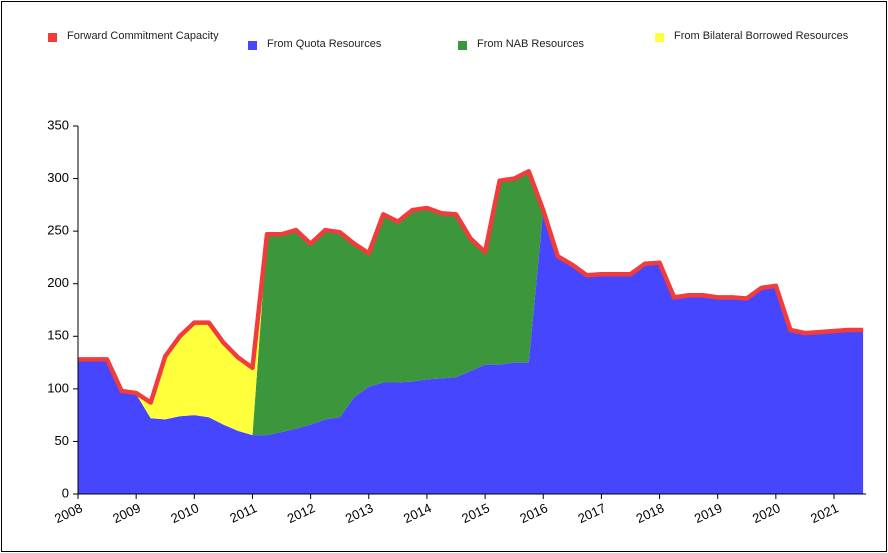  Describe the element at coordinates (184, 513) in the screenshot. I see `x-tick-label: 2010` at that location.